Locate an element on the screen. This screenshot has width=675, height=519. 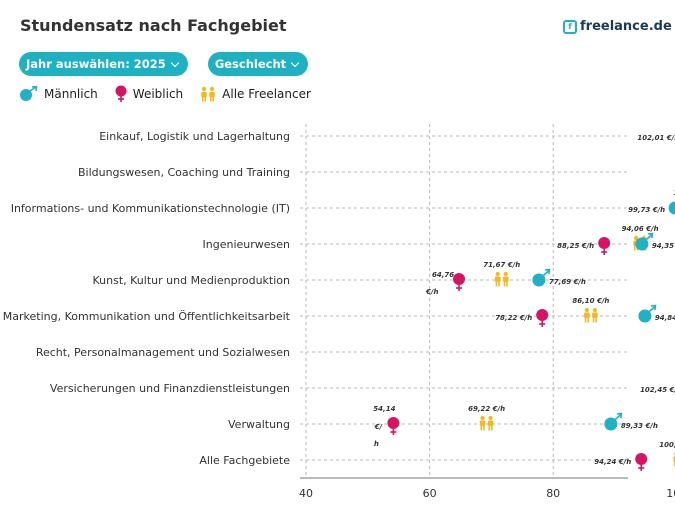
category-label: Kunst, Kultur und Medienproduktion is located at coordinates (192, 280).